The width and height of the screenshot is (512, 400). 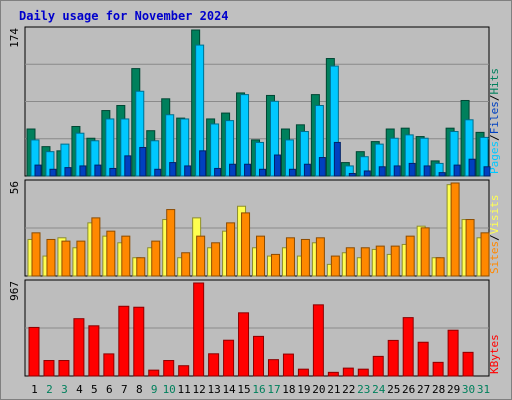 What do you see at coordinates (273, 389) in the screenshot?
I see `day-label: 17` at bounding box center [273, 389].